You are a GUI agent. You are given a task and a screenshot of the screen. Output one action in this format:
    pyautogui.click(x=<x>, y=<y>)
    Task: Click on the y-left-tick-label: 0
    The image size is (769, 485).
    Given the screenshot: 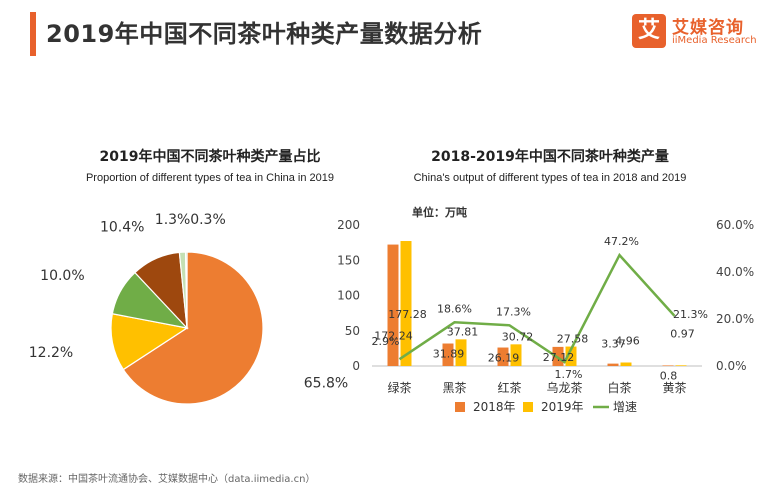 What is the action you would take?
    pyautogui.click(x=356, y=366)
    